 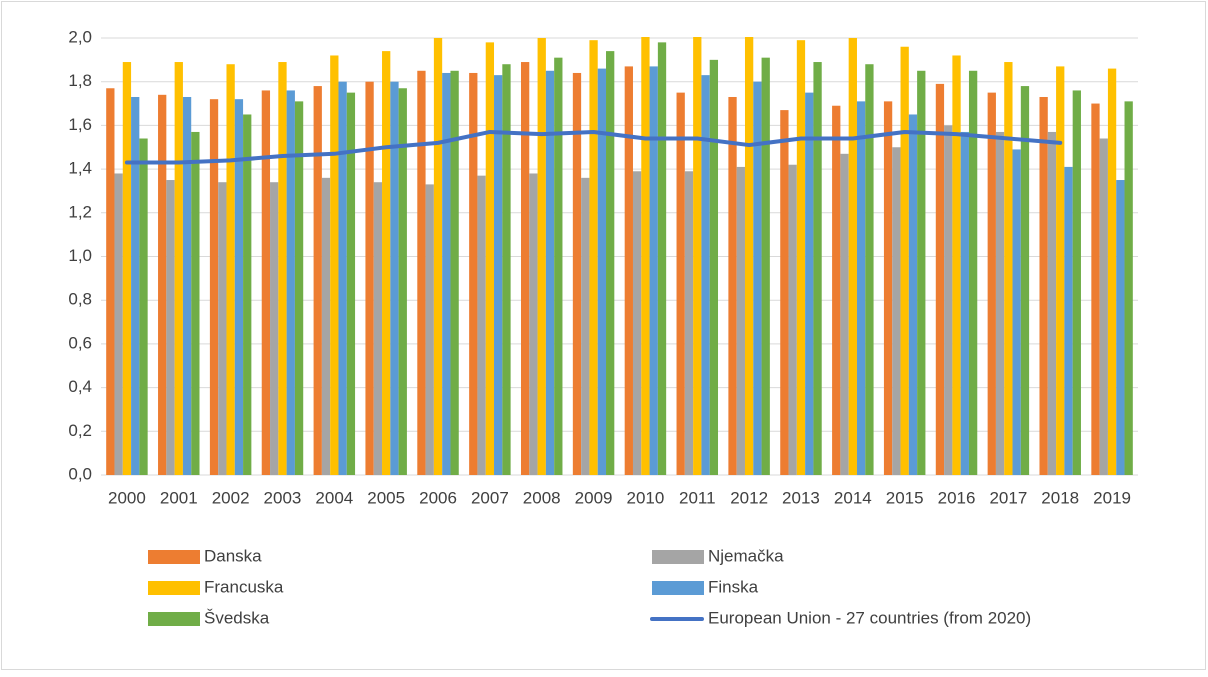 What do you see at coordinates (231, 497) in the screenshot?
I see `x-tick-label: 2002` at bounding box center [231, 497].